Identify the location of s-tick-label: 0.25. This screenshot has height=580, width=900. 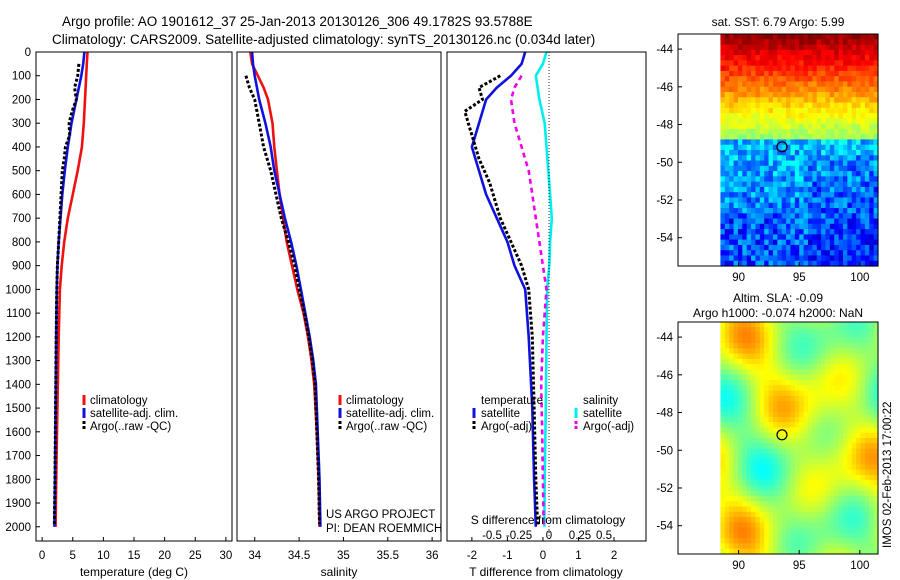
(580, 536).